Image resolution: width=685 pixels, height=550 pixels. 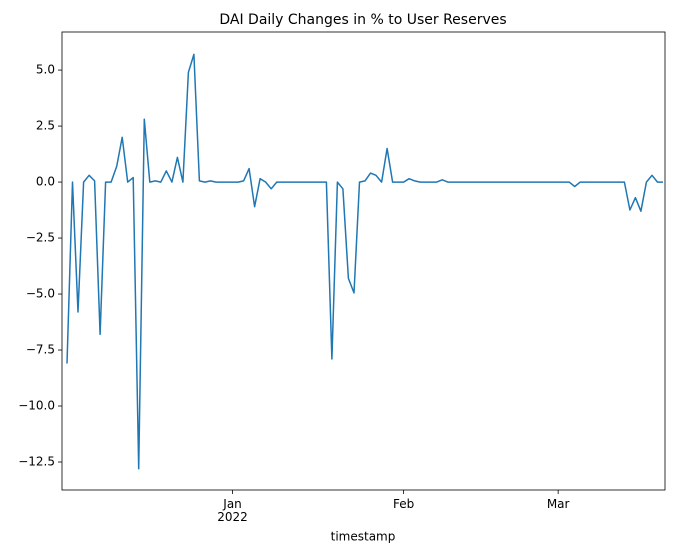 I want to click on x-tick-label: Mar, so click(x=558, y=504).